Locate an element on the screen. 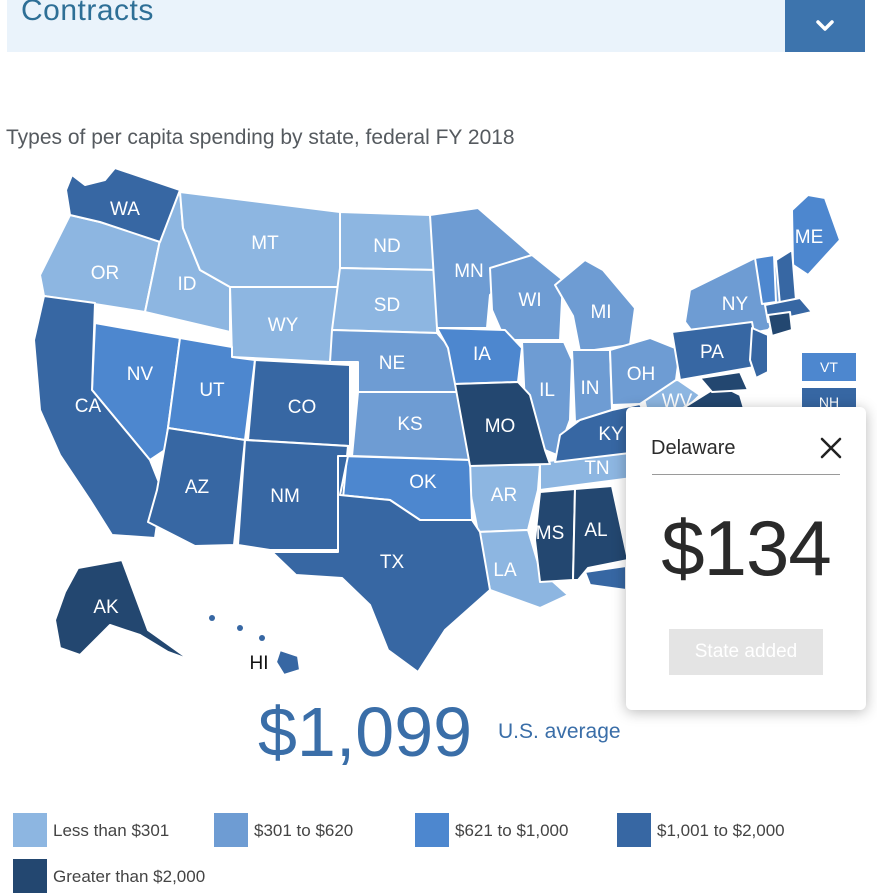  state-wy is located at coordinates (285, 324).